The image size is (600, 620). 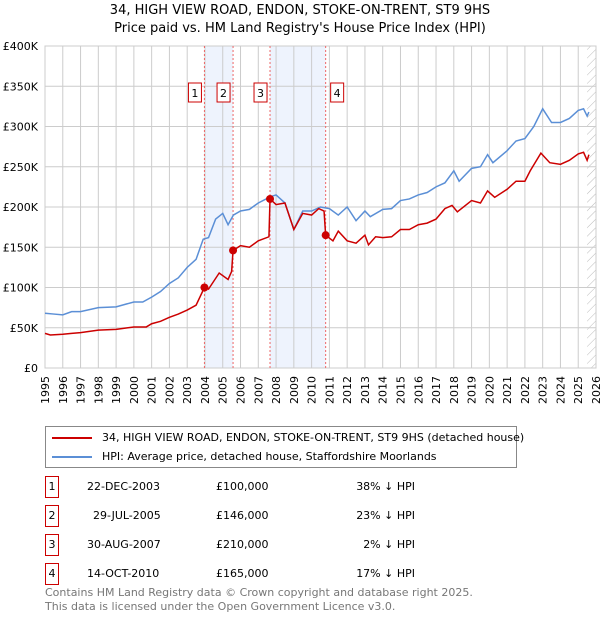 What do you see at coordinates (400, 390) in the screenshot?
I see `x-tick-label: 2015` at bounding box center [400, 390].